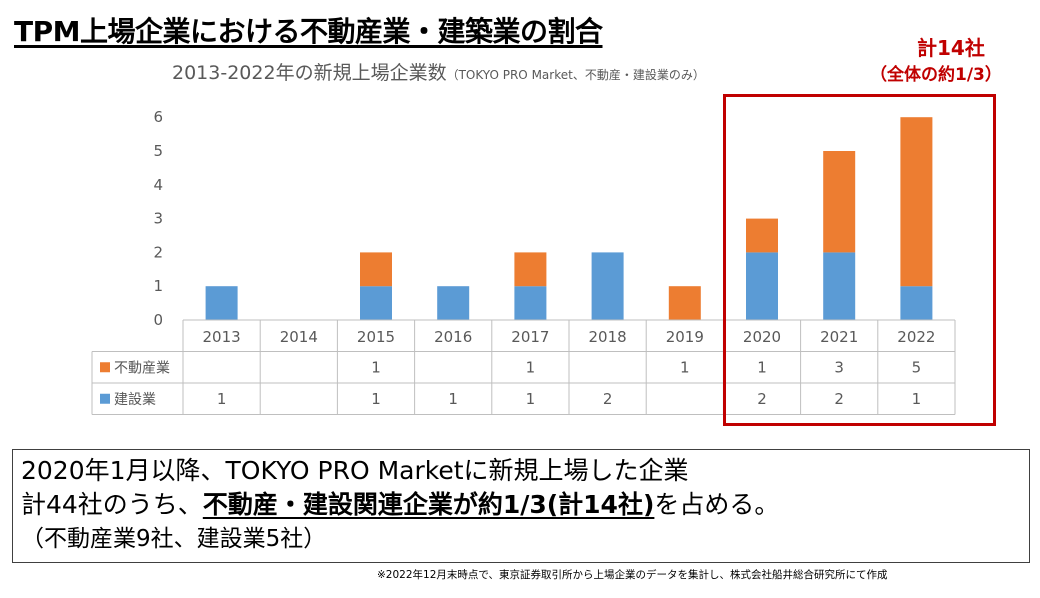 This screenshot has width=1040, height=598. What do you see at coordinates (158, 252) in the screenshot?
I see `y-tick-label: 2` at bounding box center [158, 252].